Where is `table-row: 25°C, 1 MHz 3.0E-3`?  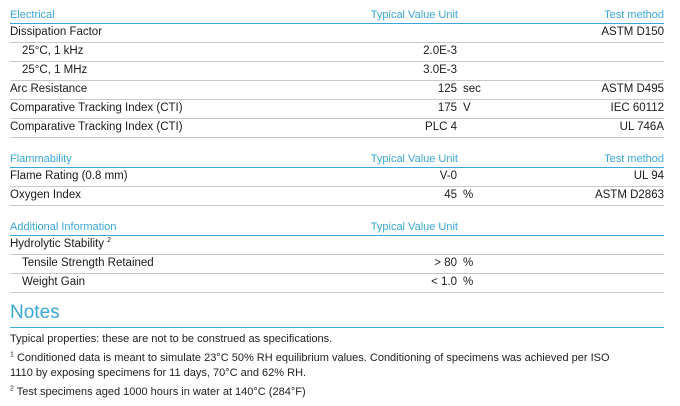
table-row: 25°C, 1 MHz 3.0E-3 is located at coordinates (337, 71).